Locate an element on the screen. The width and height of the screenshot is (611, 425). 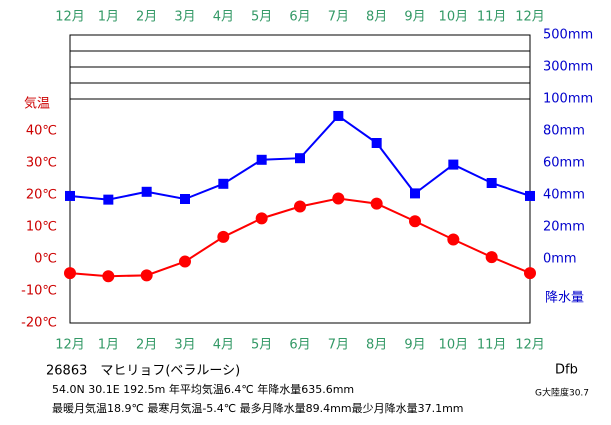
y2-tick-label: 300mm is located at coordinates (568, 67).